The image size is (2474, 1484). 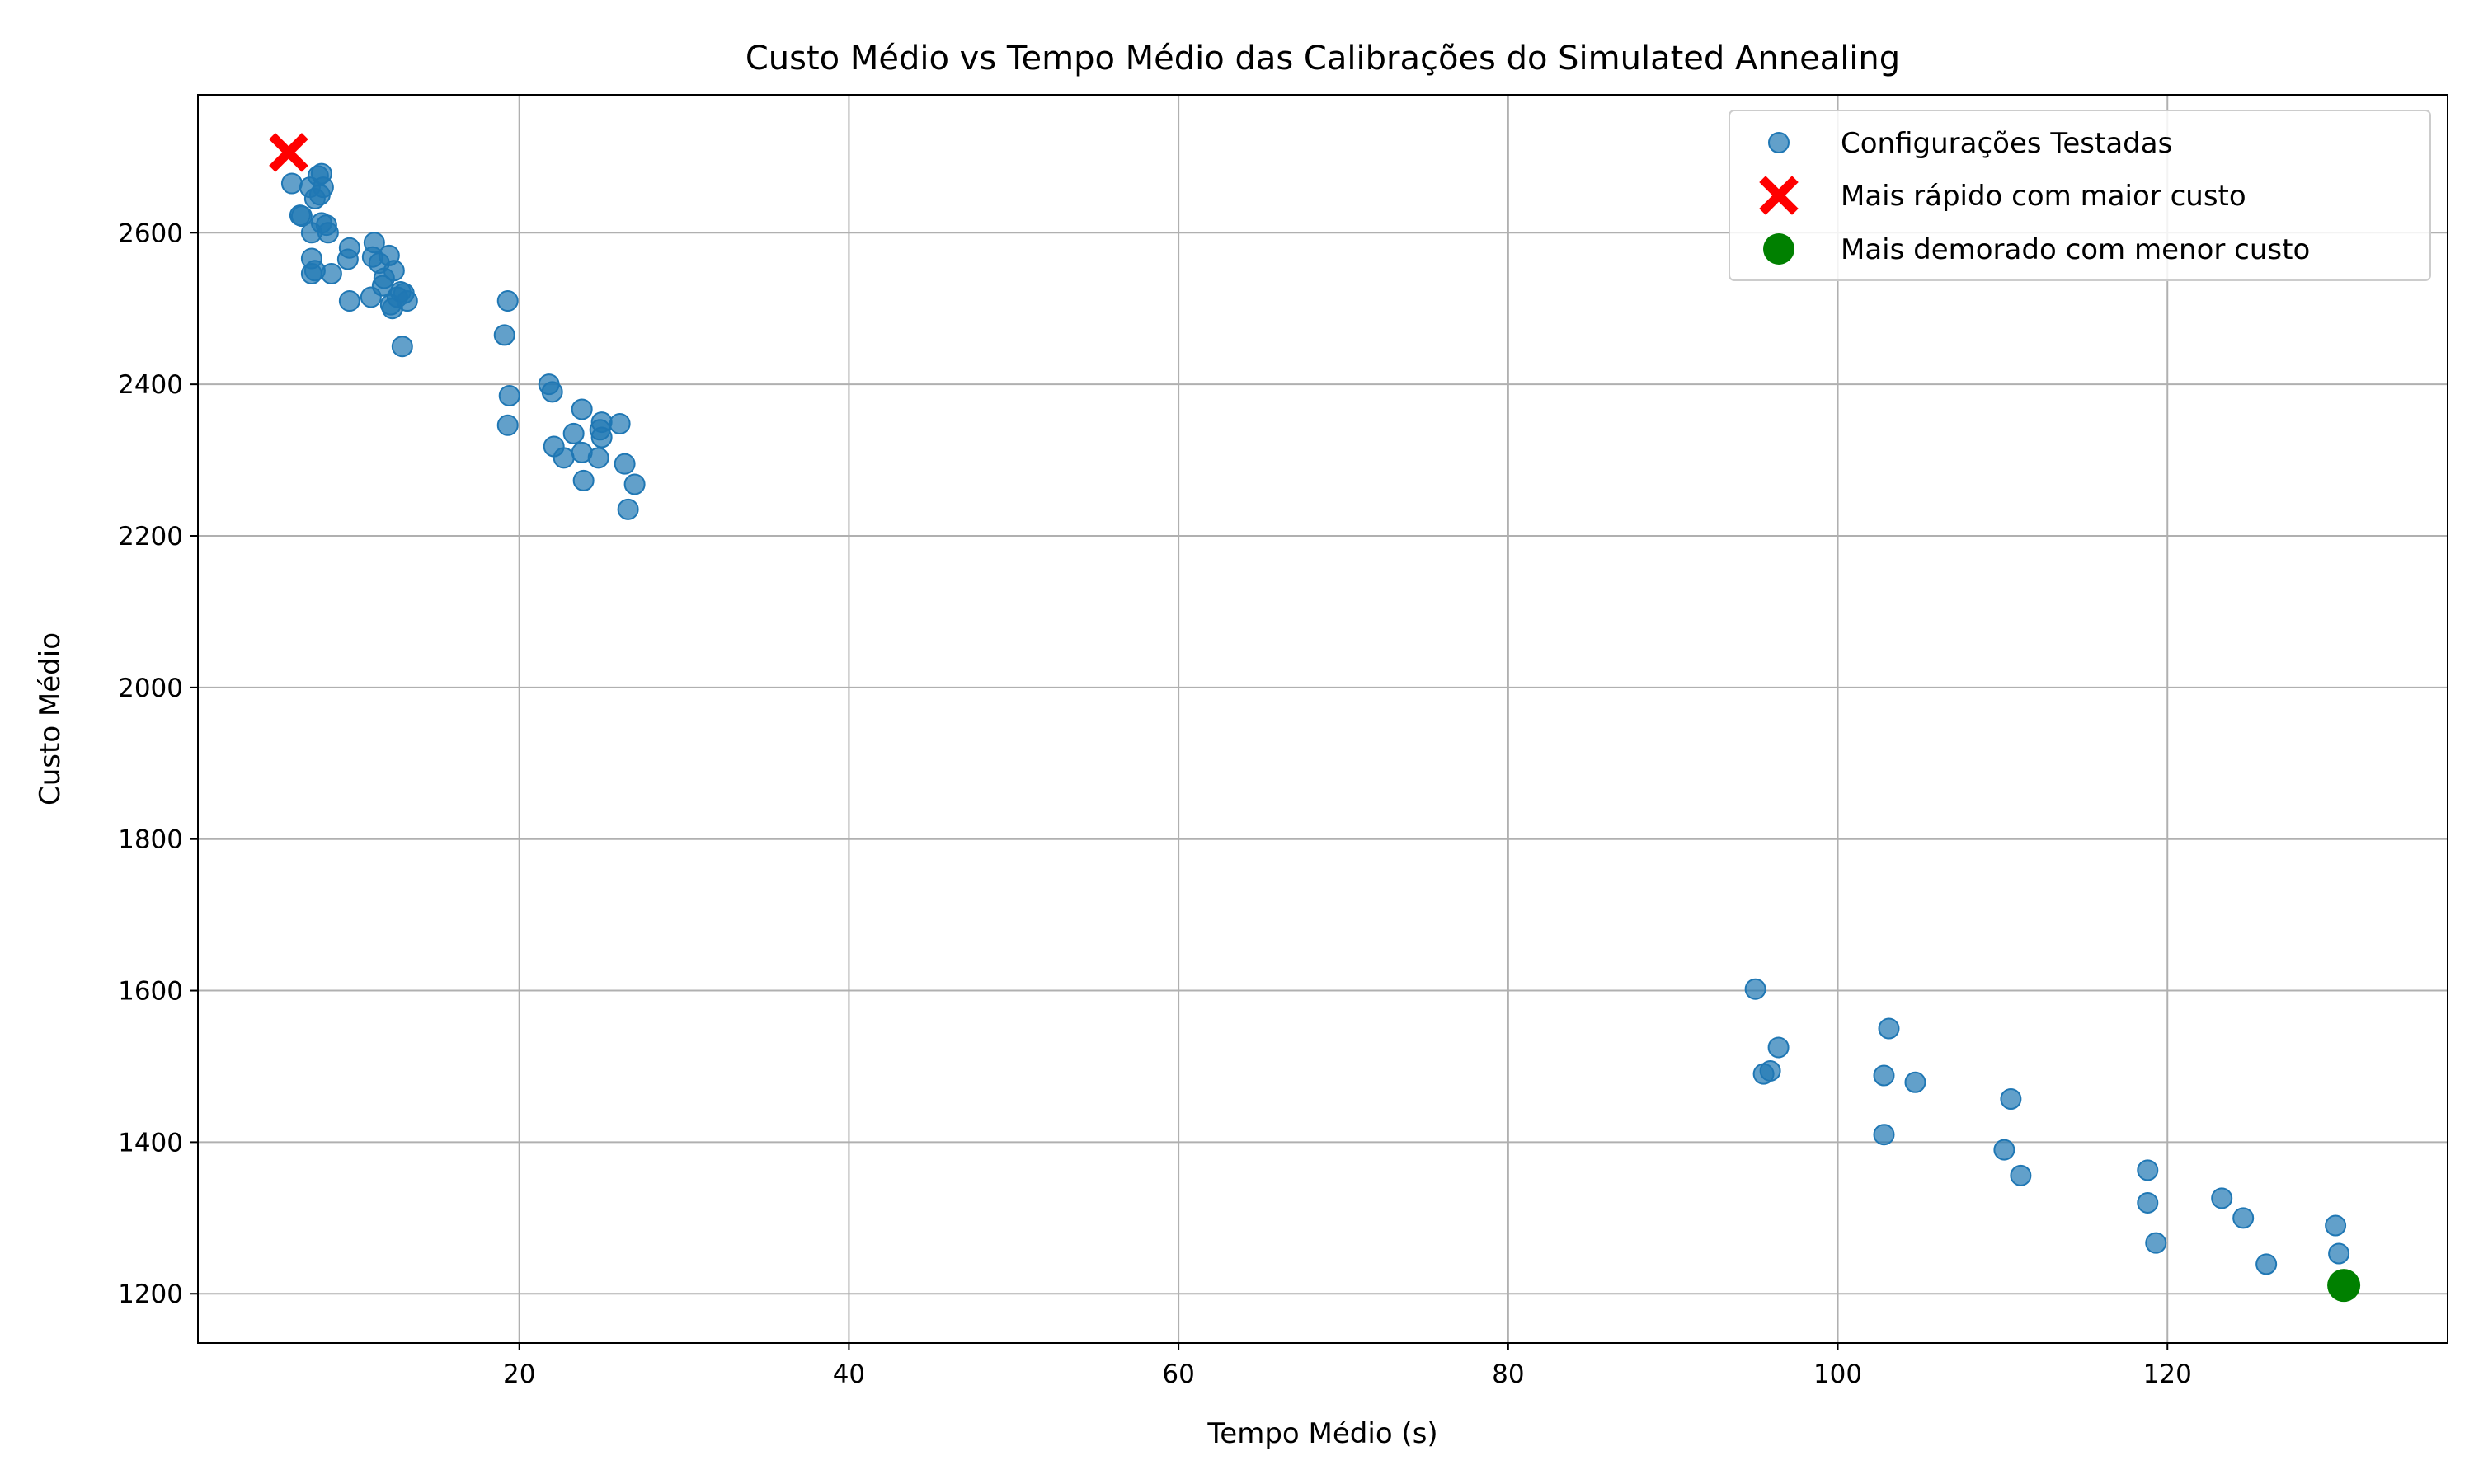 What do you see at coordinates (1508, 1374) in the screenshot?
I see `x-tick-label: 80` at bounding box center [1508, 1374].